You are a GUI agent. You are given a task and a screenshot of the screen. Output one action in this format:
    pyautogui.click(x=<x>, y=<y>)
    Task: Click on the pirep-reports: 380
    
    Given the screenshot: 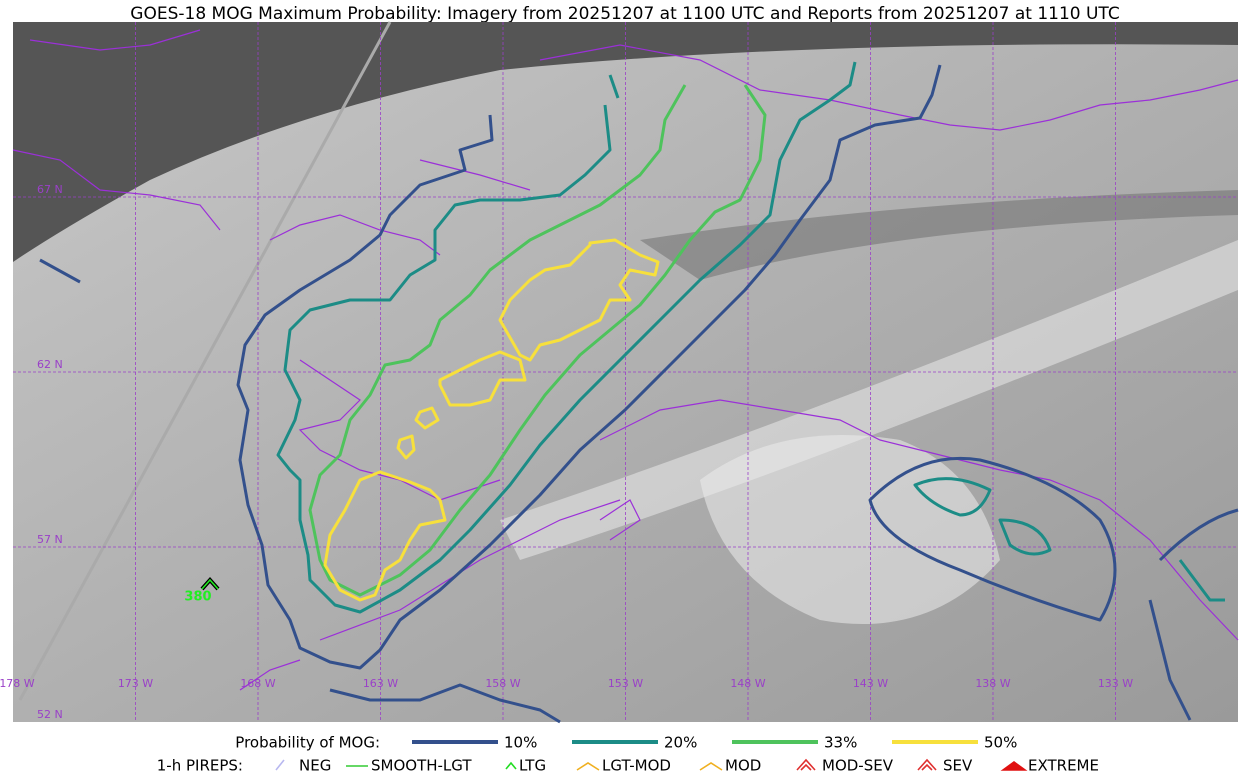 What is the action you would take?
    pyautogui.click(x=202, y=590)
    